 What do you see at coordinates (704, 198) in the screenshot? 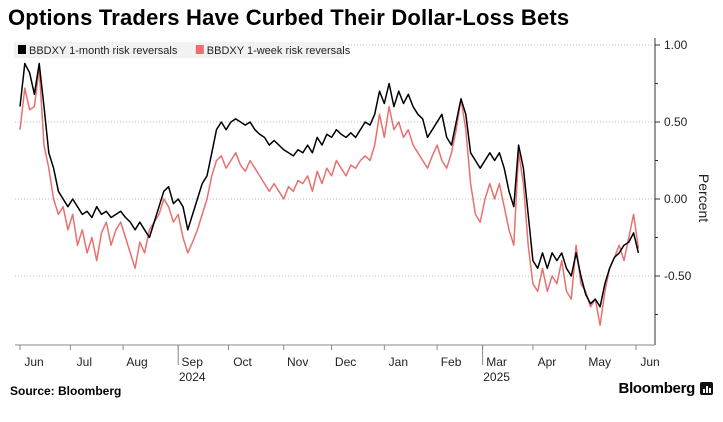
I see `y-axis-label: Percent` at bounding box center [704, 198].